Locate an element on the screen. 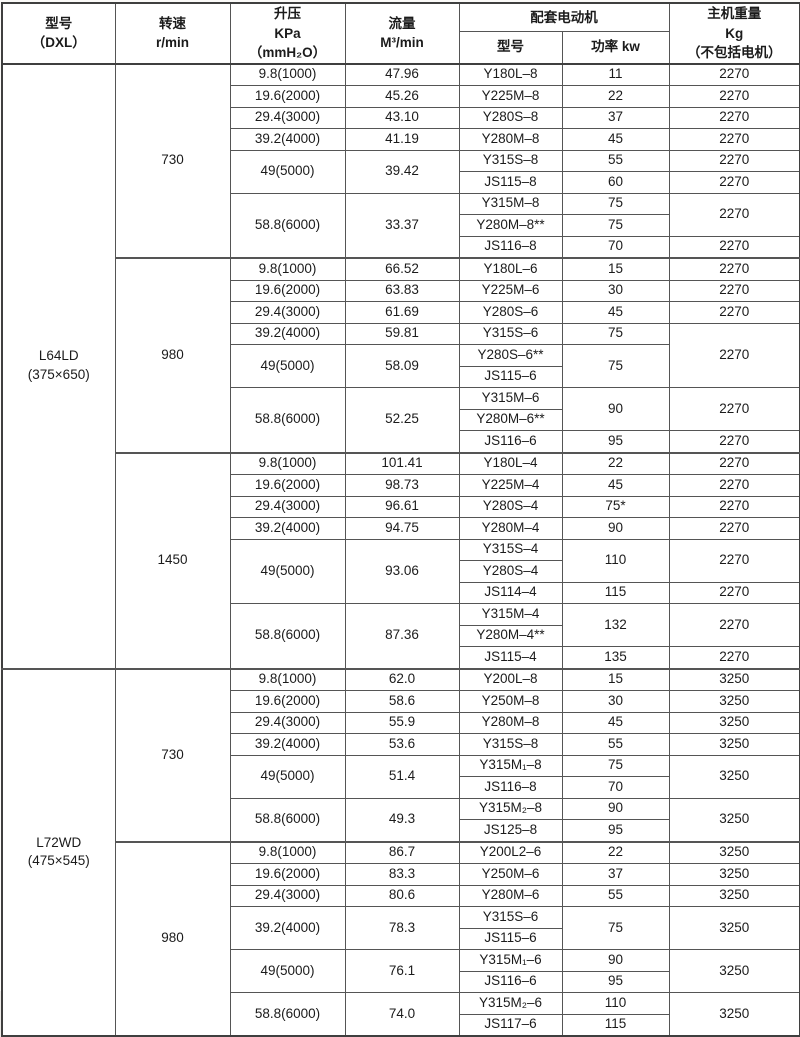 The height and width of the screenshot is (1037, 800). motor-model-cell: JS114–4 is located at coordinates (510, 593).